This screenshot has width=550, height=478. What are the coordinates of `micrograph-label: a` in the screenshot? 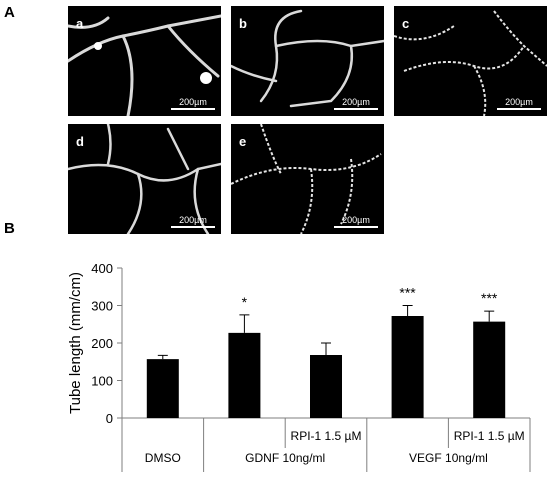 It's located at (80, 23).